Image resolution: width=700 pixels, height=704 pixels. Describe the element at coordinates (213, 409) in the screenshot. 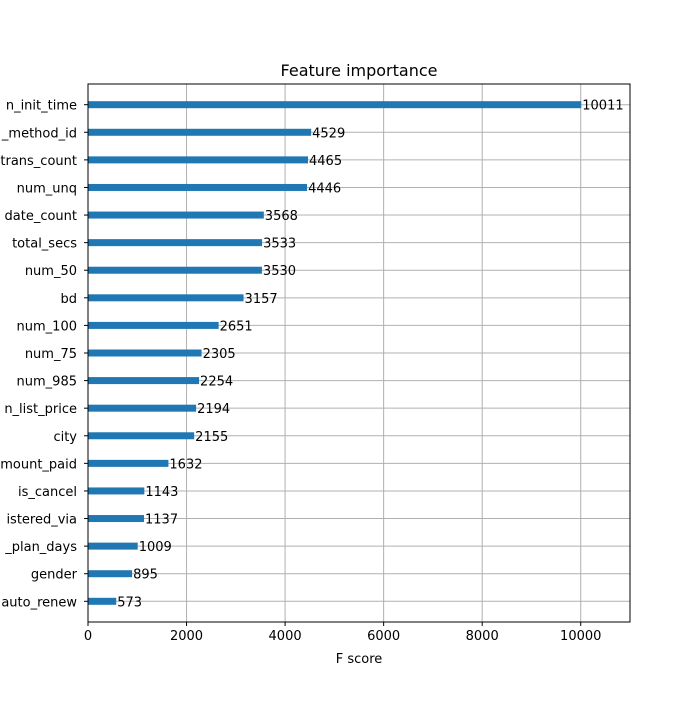

I see `value-label: 2194` at that location.